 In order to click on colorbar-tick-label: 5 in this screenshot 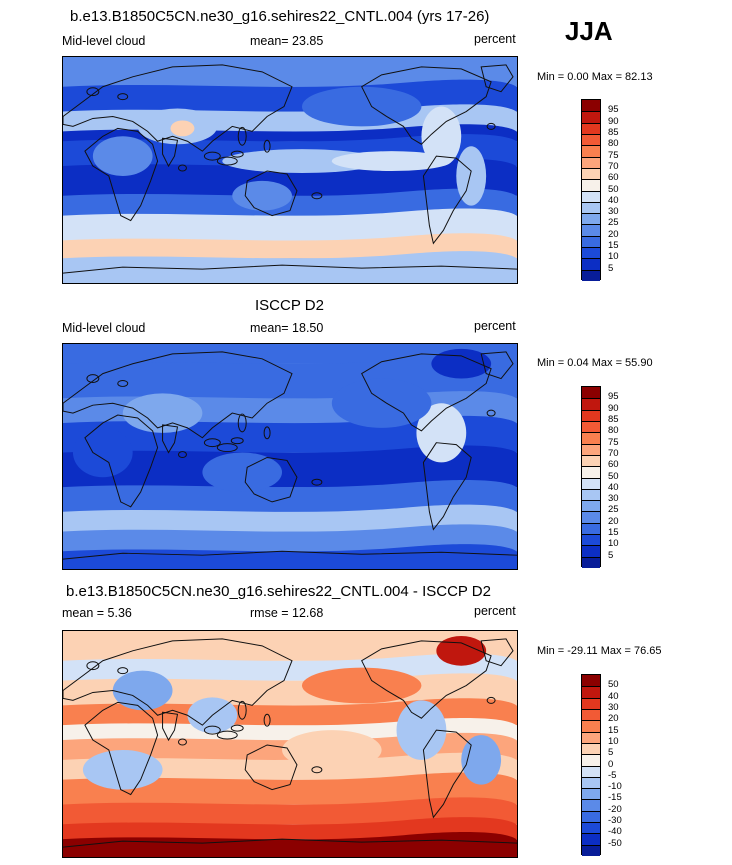, I will do `click(611, 268)`.